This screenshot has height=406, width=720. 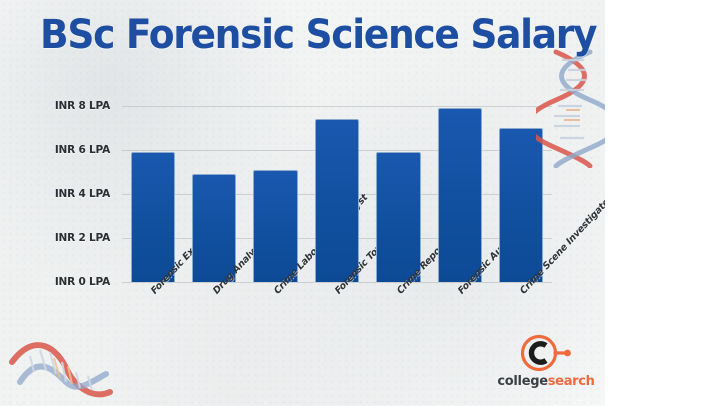 What do you see at coordinates (82, 150) in the screenshot?
I see `y-axis-tick-label: INR 6 LPA` at bounding box center [82, 150].